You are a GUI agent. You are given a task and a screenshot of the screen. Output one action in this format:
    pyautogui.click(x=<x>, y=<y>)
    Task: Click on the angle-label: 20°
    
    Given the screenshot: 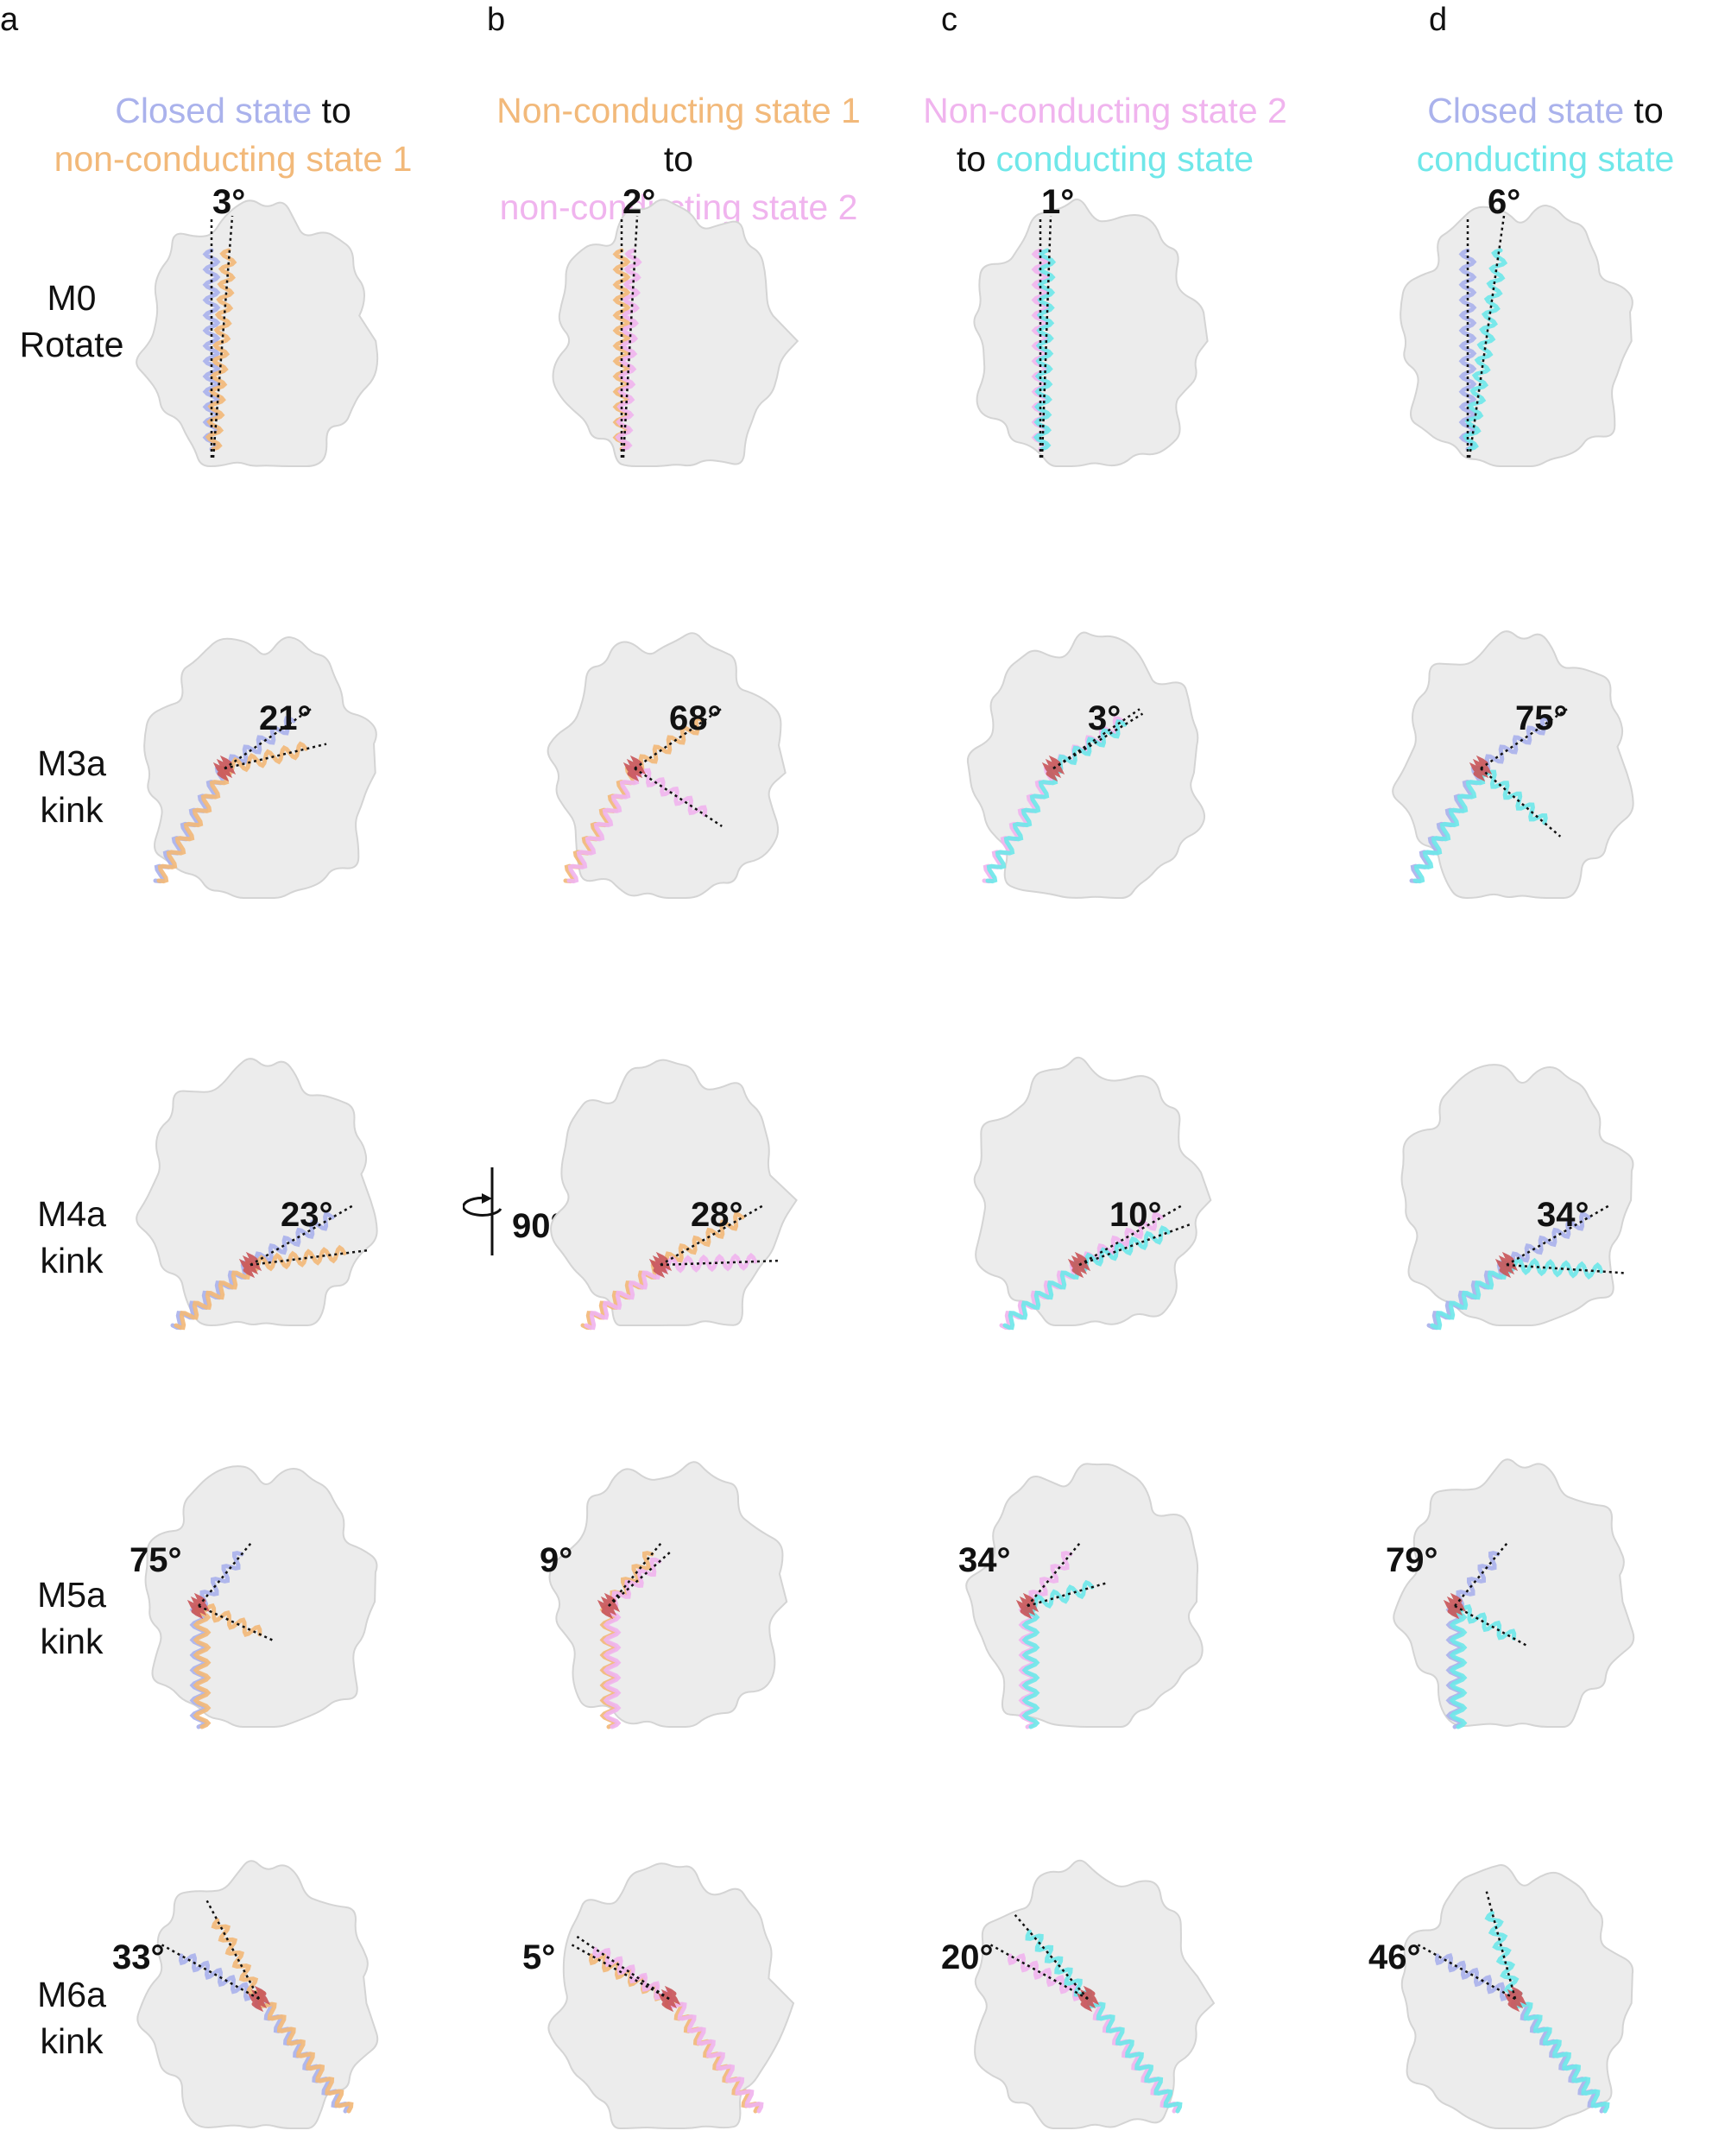 What is the action you would take?
    pyautogui.click(x=967, y=1957)
    